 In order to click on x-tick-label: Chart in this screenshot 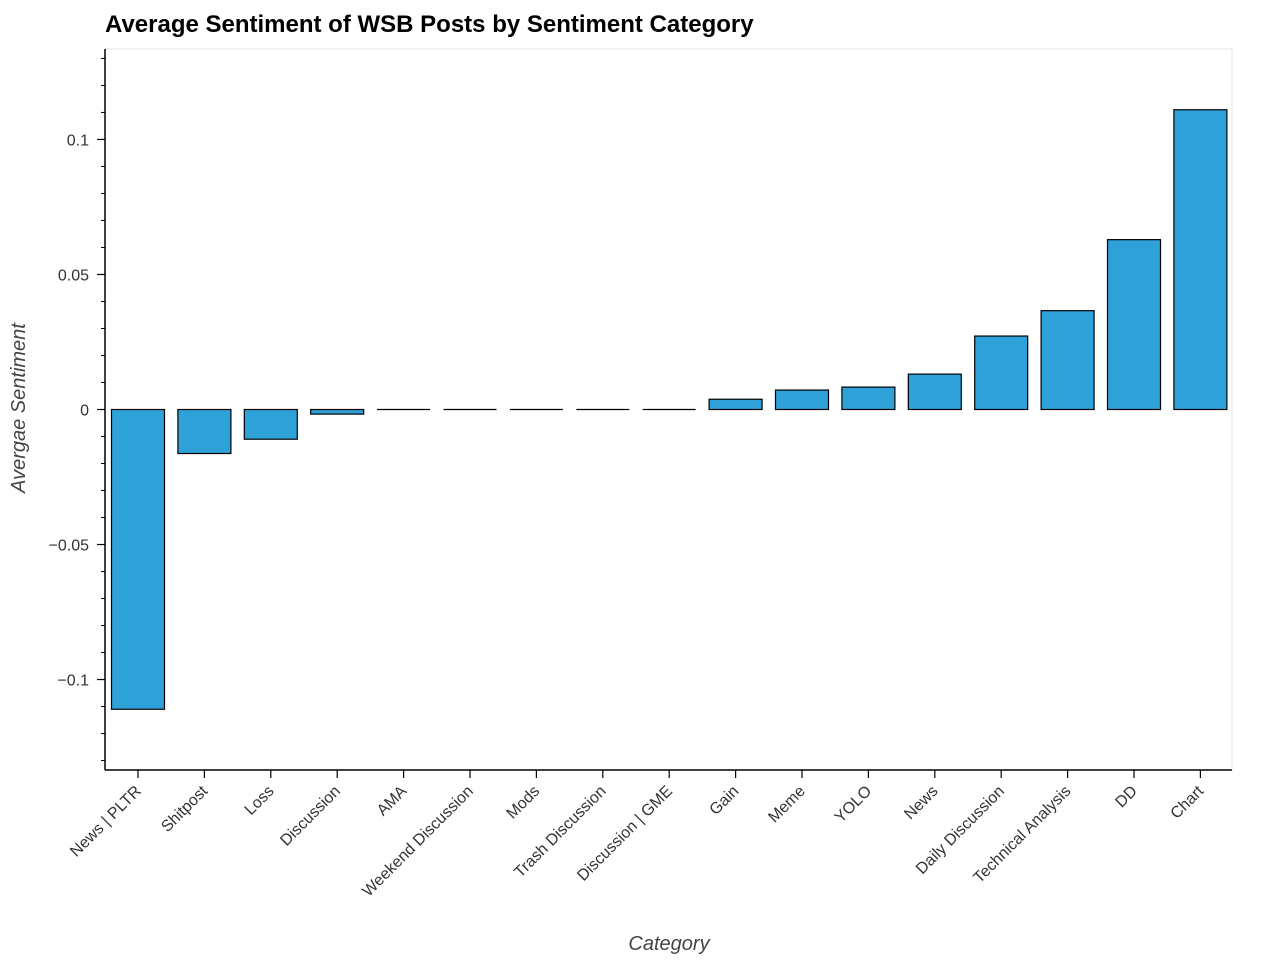, I will do `click(1188, 802)`.